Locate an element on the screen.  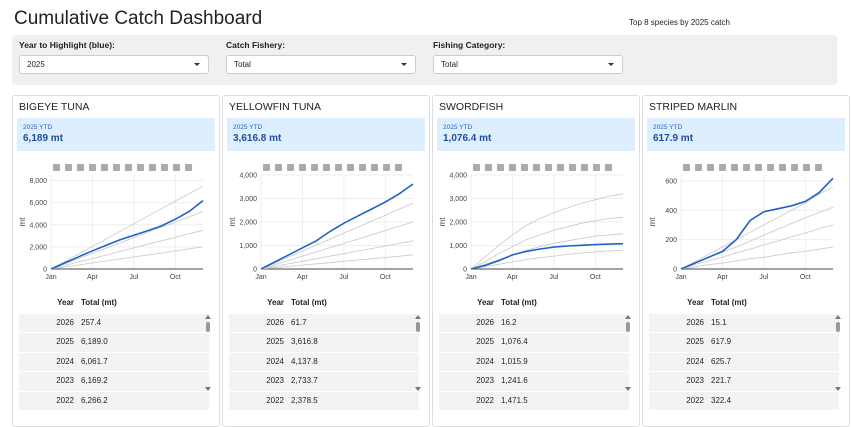
table-cell: 3,616.8 is located at coordinates (304, 341).